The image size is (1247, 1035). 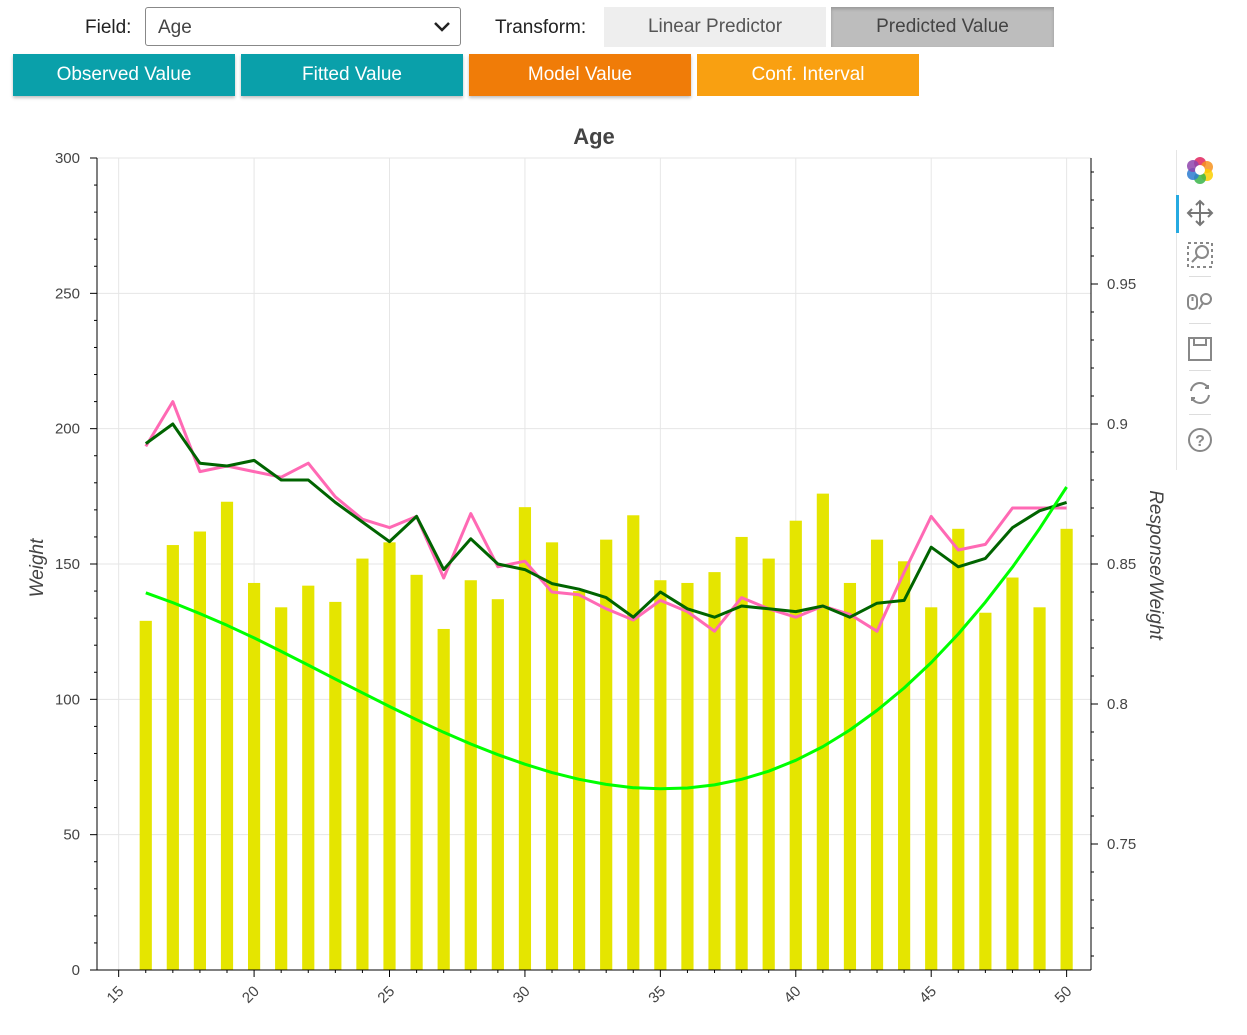 What do you see at coordinates (1200, 213) in the screenshot?
I see `pan-icon` at bounding box center [1200, 213].